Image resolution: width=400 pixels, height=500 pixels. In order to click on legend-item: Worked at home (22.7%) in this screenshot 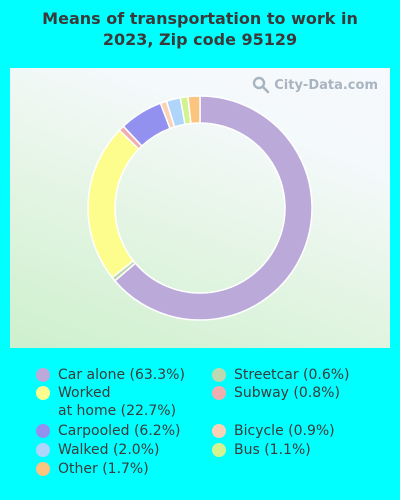, I will do `click(106, 402)`.